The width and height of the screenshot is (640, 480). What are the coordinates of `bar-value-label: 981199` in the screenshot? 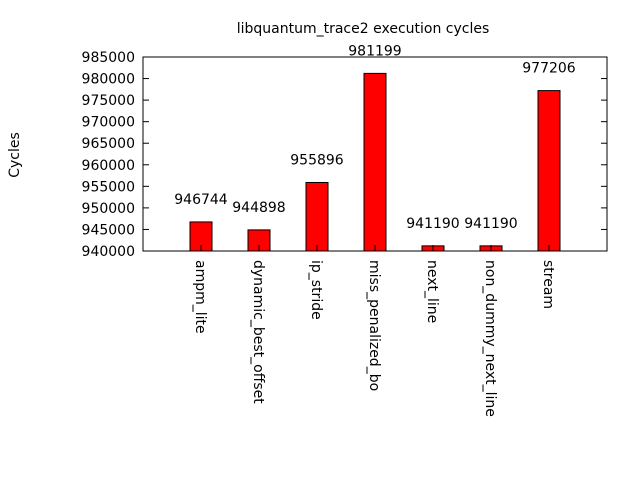 It's located at (374, 51).